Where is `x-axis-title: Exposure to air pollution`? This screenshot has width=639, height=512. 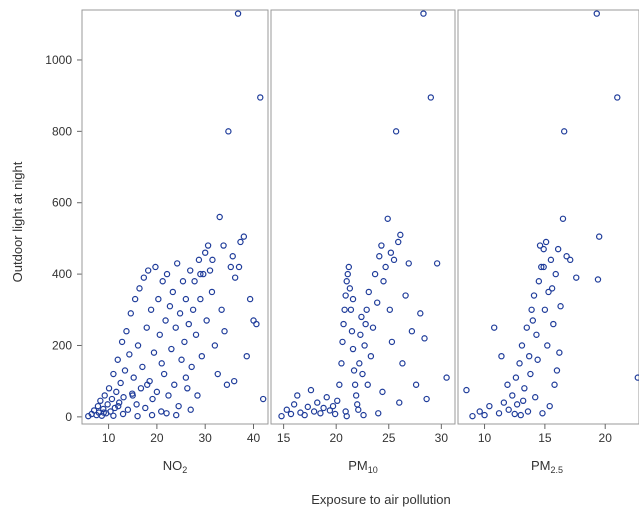 x-axis-title: Exposure to air pollution is located at coordinates (380, 499).